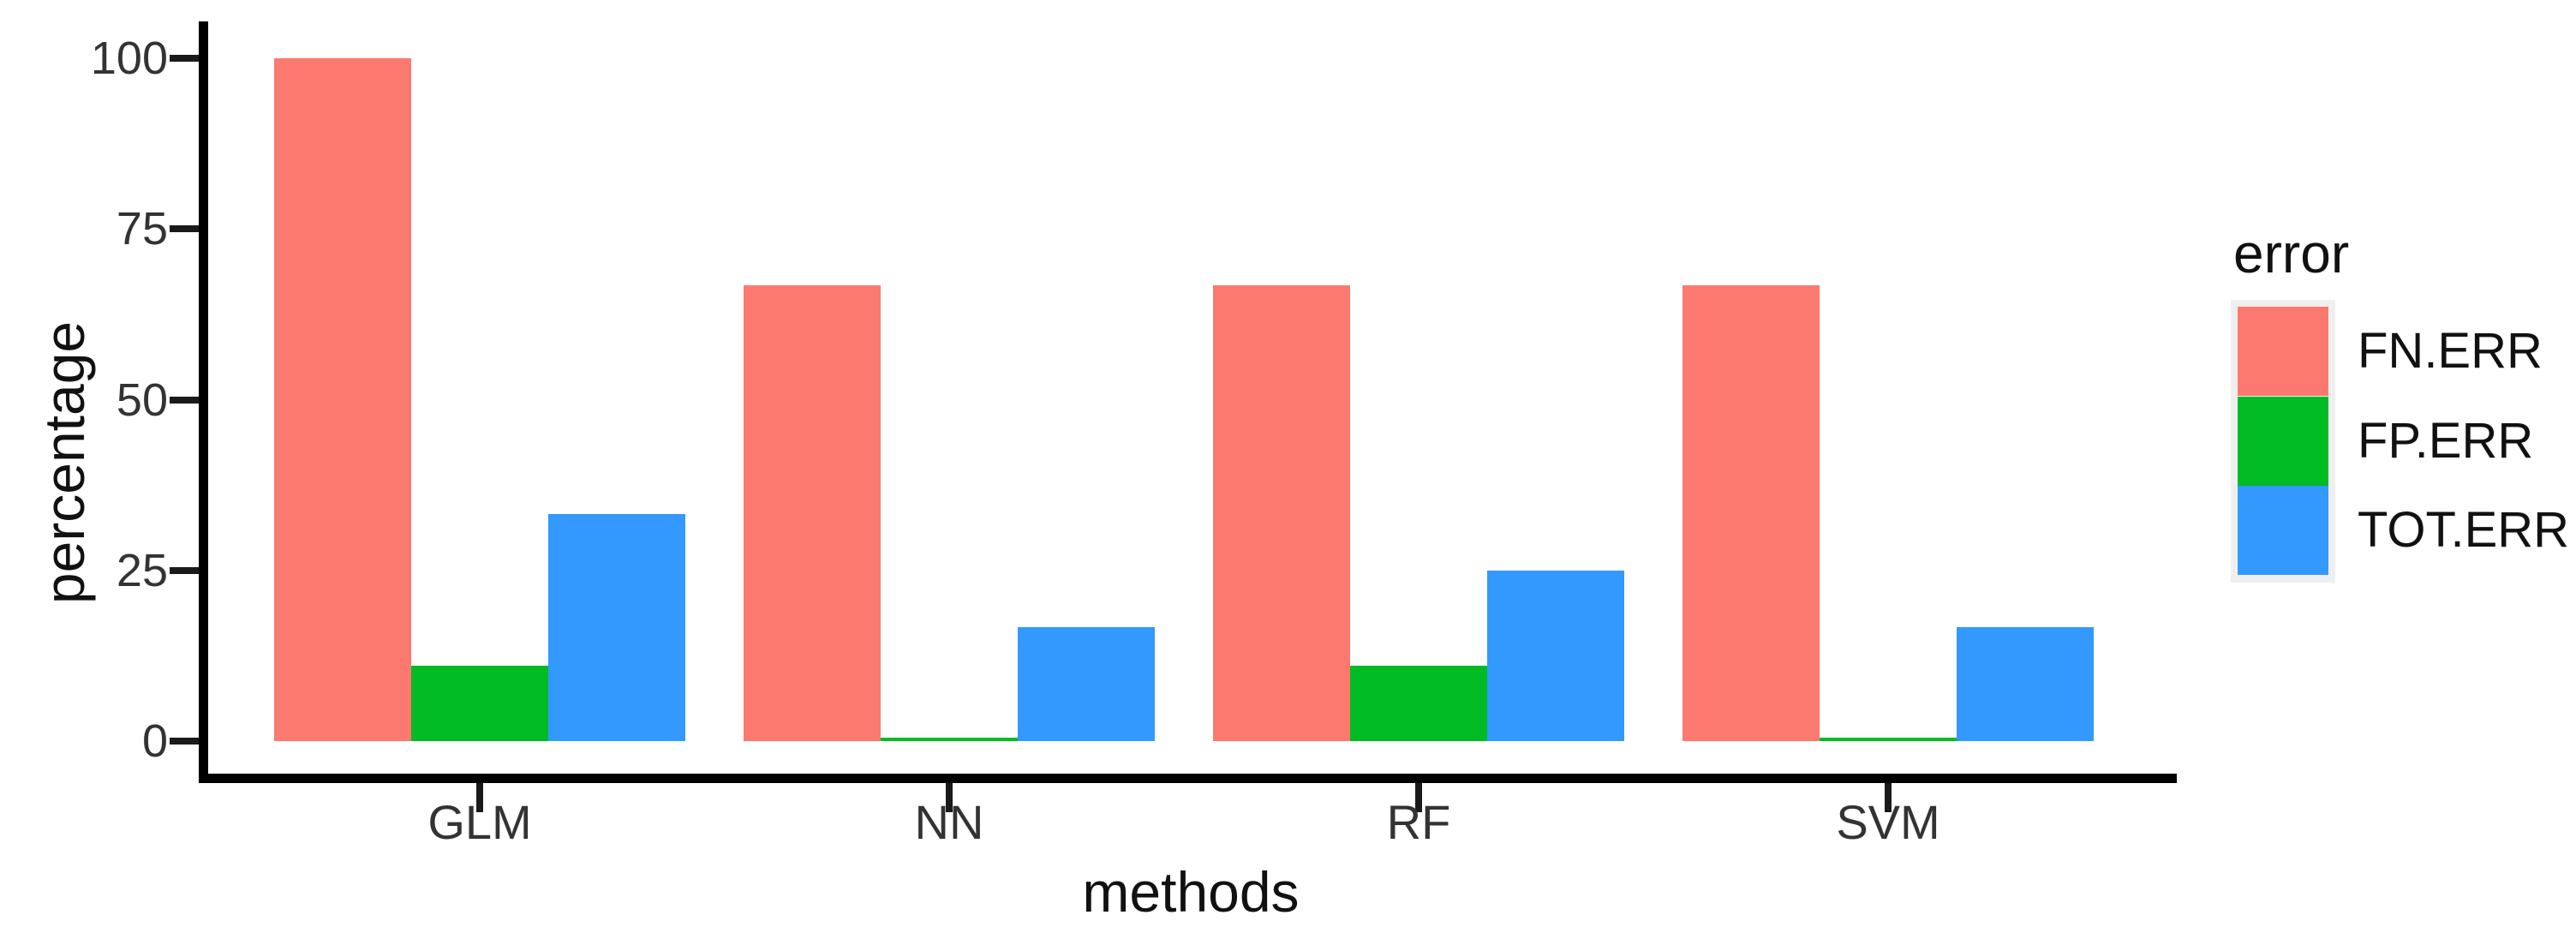  I want to click on y-axis-title: percentage, so click(64, 462).